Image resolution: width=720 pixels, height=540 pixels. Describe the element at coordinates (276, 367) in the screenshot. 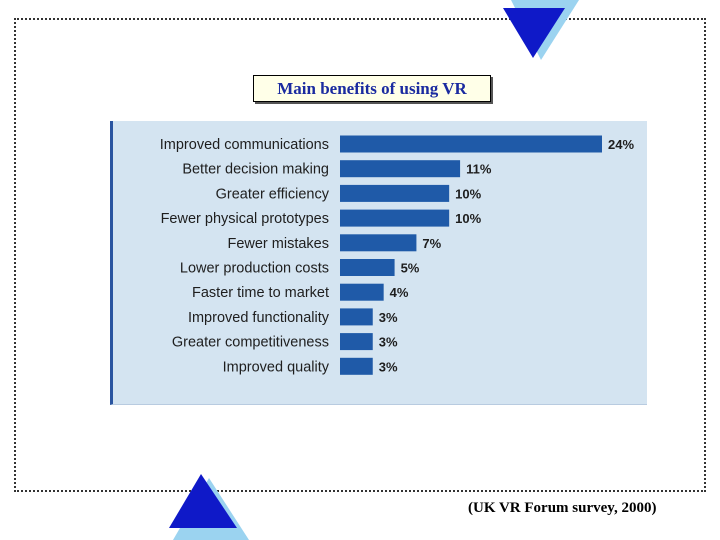

I see `category-label: Improved quality` at that location.